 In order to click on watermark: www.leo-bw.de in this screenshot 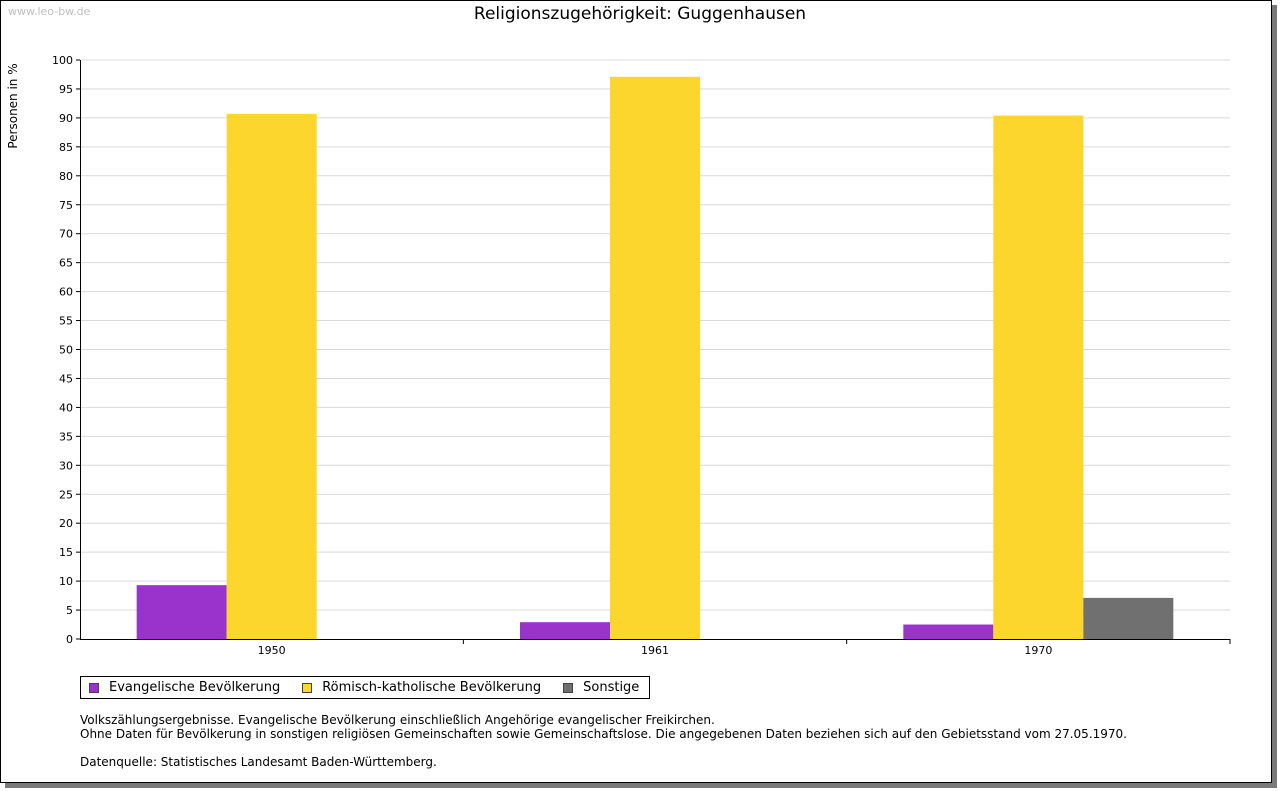, I will do `click(49, 11)`.